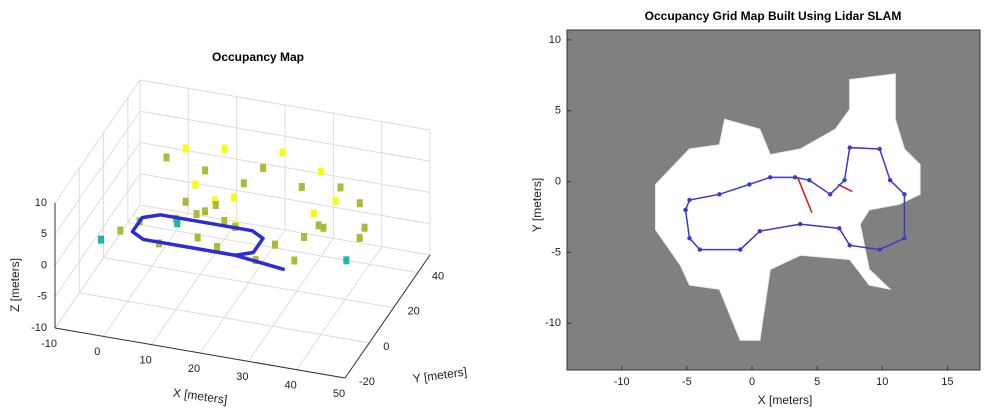  Describe the element at coordinates (42, 297) in the screenshot. I see `z-tick-label: -5` at that location.